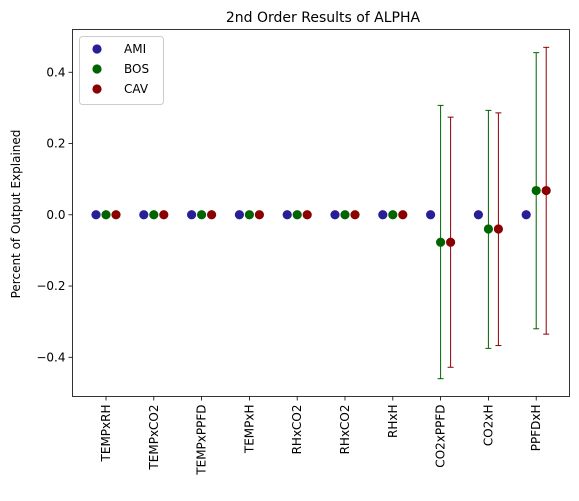 Image resolution: width=579 pixels, height=501 pixels. I want to click on x-tick-label: CO2xH, so click(488, 426).